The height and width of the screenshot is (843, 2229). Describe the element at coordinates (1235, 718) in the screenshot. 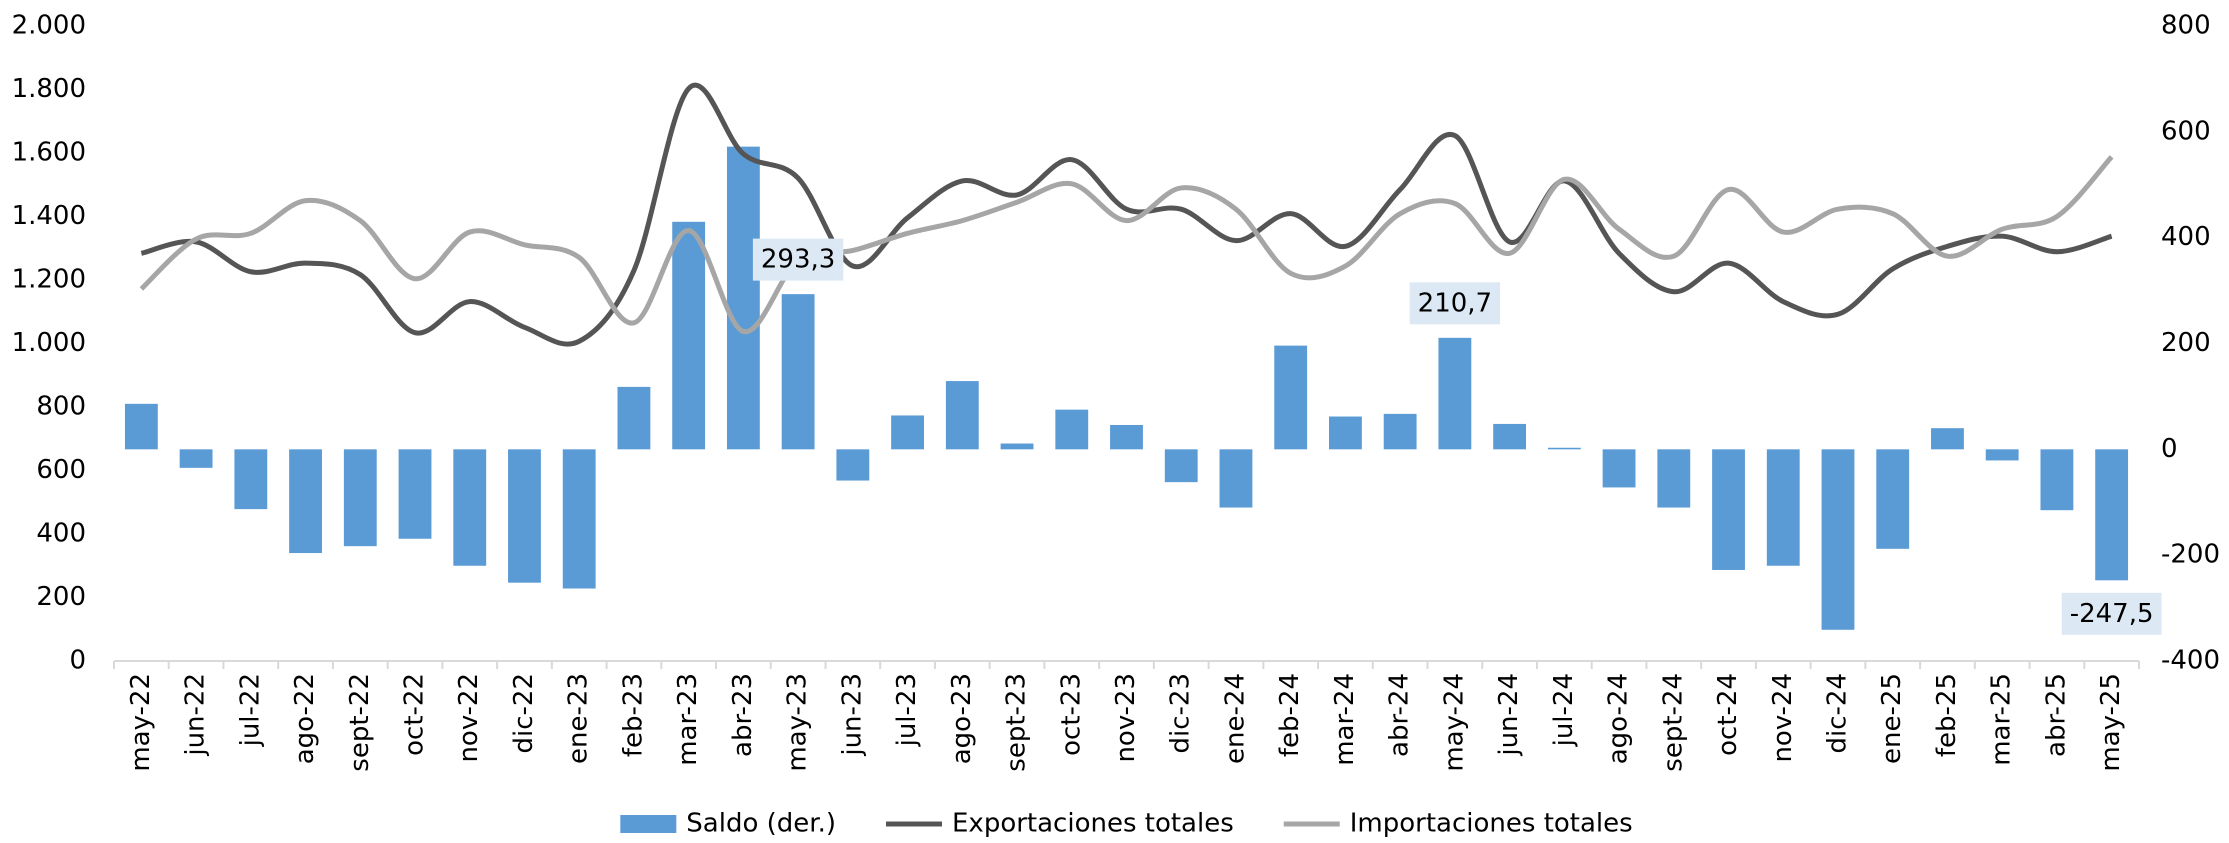

I see `x-tick-label: ene-24` at that location.